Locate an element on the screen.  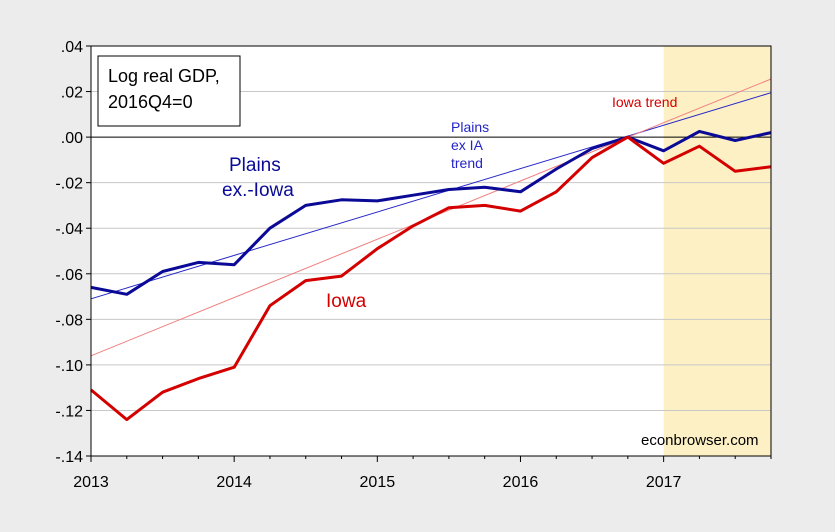
y-tick-label-2: .00 is located at coordinates (72, 138).